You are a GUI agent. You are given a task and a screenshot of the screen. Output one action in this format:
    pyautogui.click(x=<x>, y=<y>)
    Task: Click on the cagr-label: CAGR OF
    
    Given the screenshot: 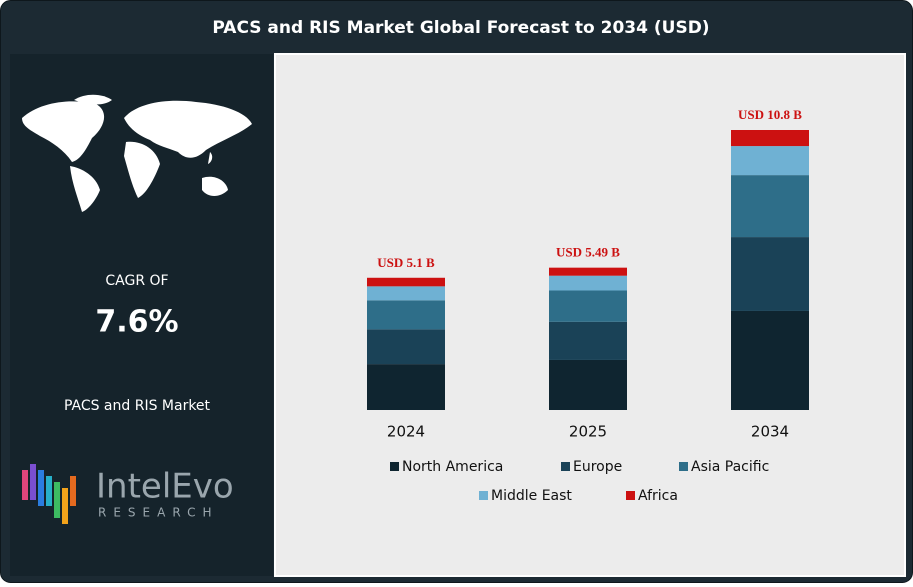 What is the action you would take?
    pyautogui.click(x=136, y=281)
    